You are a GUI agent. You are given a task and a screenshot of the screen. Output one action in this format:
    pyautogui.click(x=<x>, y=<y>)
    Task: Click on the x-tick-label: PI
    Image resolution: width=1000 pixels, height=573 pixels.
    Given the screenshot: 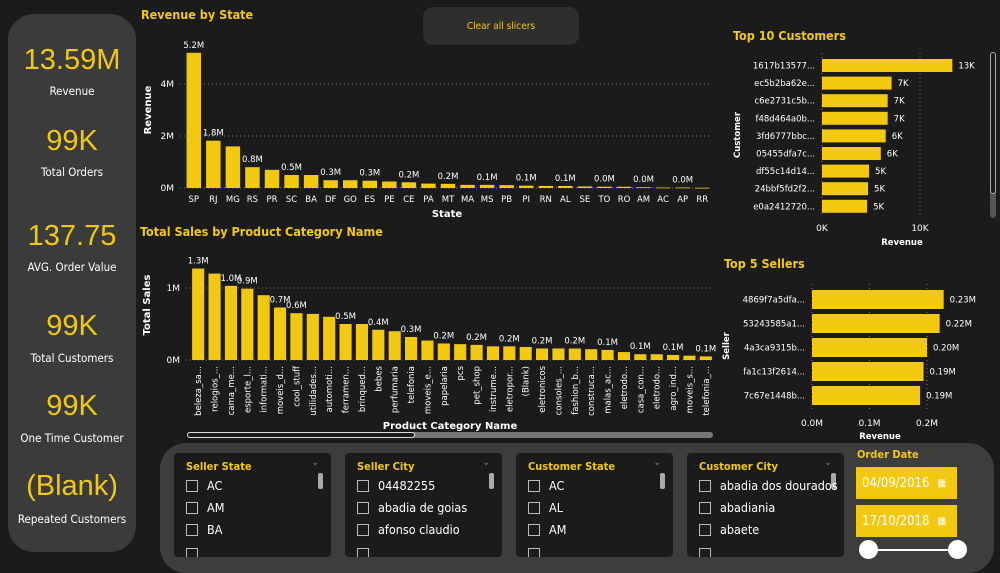 What is the action you would take?
    pyautogui.click(x=526, y=200)
    